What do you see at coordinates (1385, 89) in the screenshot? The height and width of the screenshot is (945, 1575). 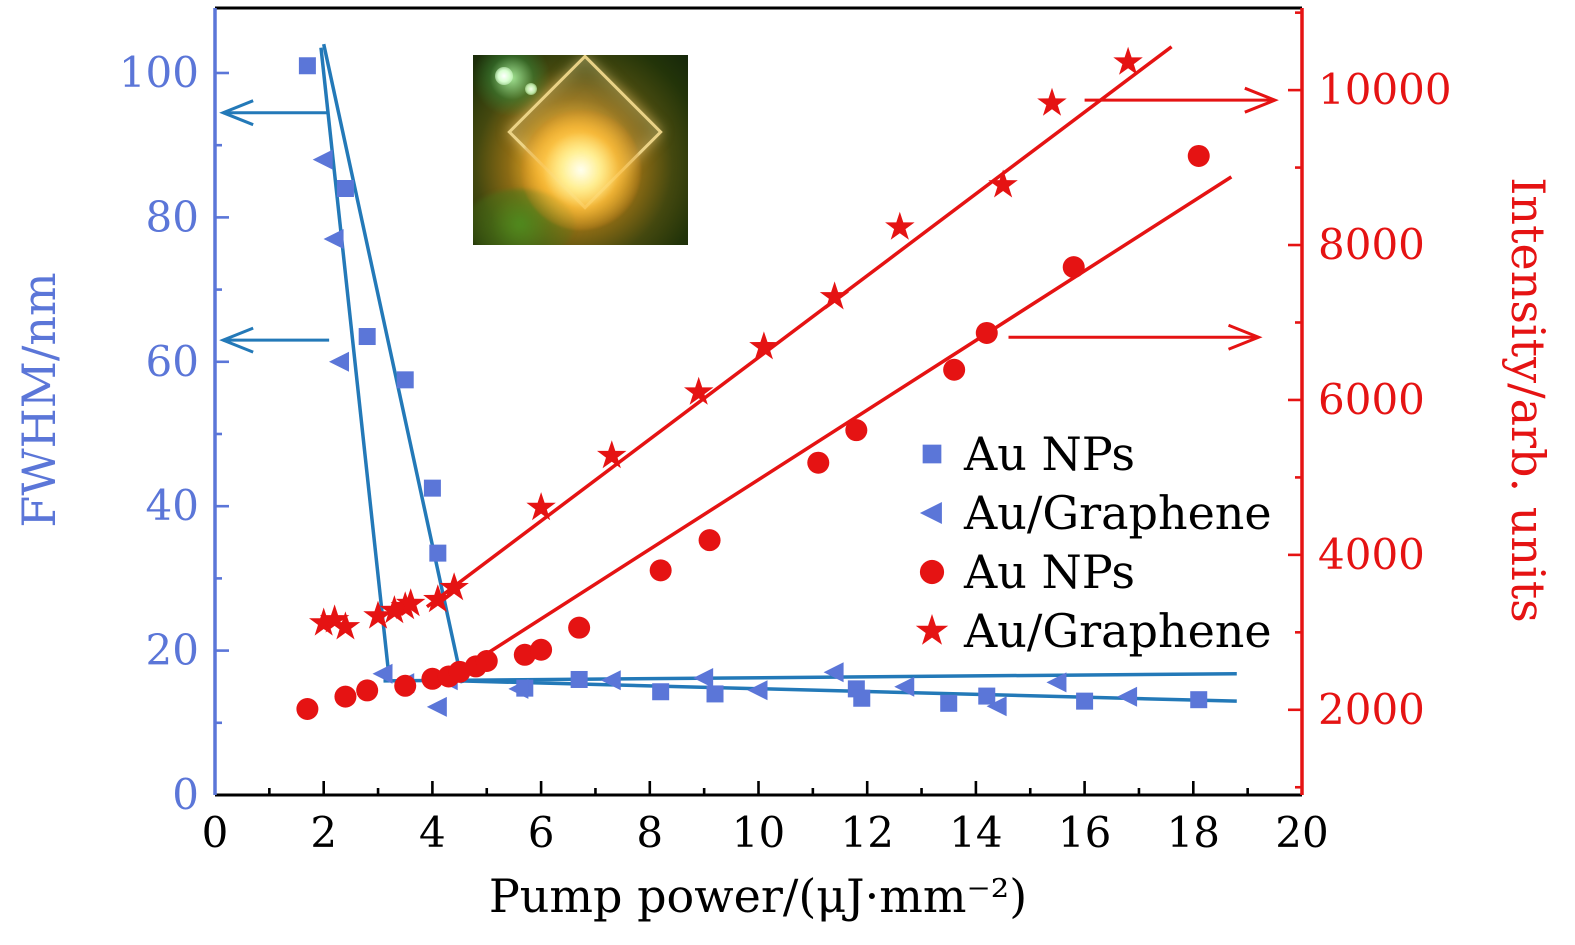 I see `right-tick-label: 10000` at bounding box center [1385, 89].